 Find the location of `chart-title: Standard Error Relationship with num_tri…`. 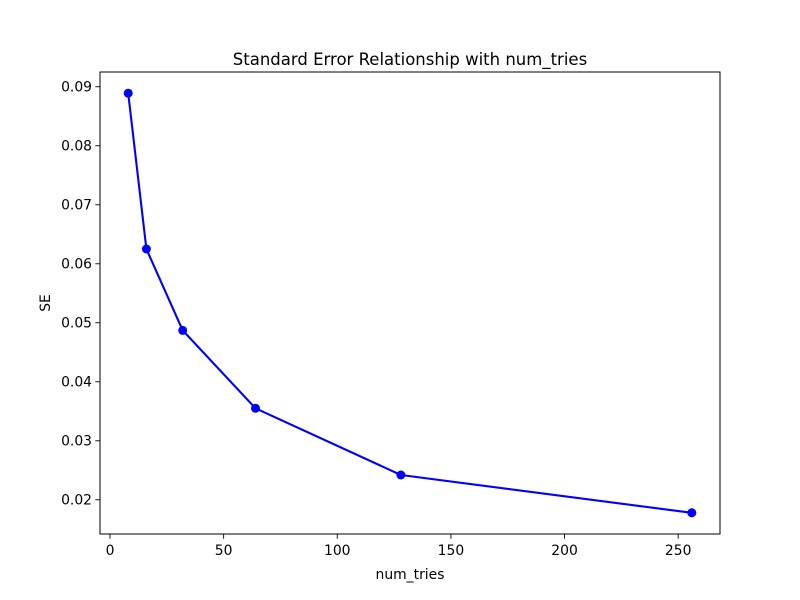

chart-title: Standard Error Relationship with num_tri… is located at coordinates (410, 59).